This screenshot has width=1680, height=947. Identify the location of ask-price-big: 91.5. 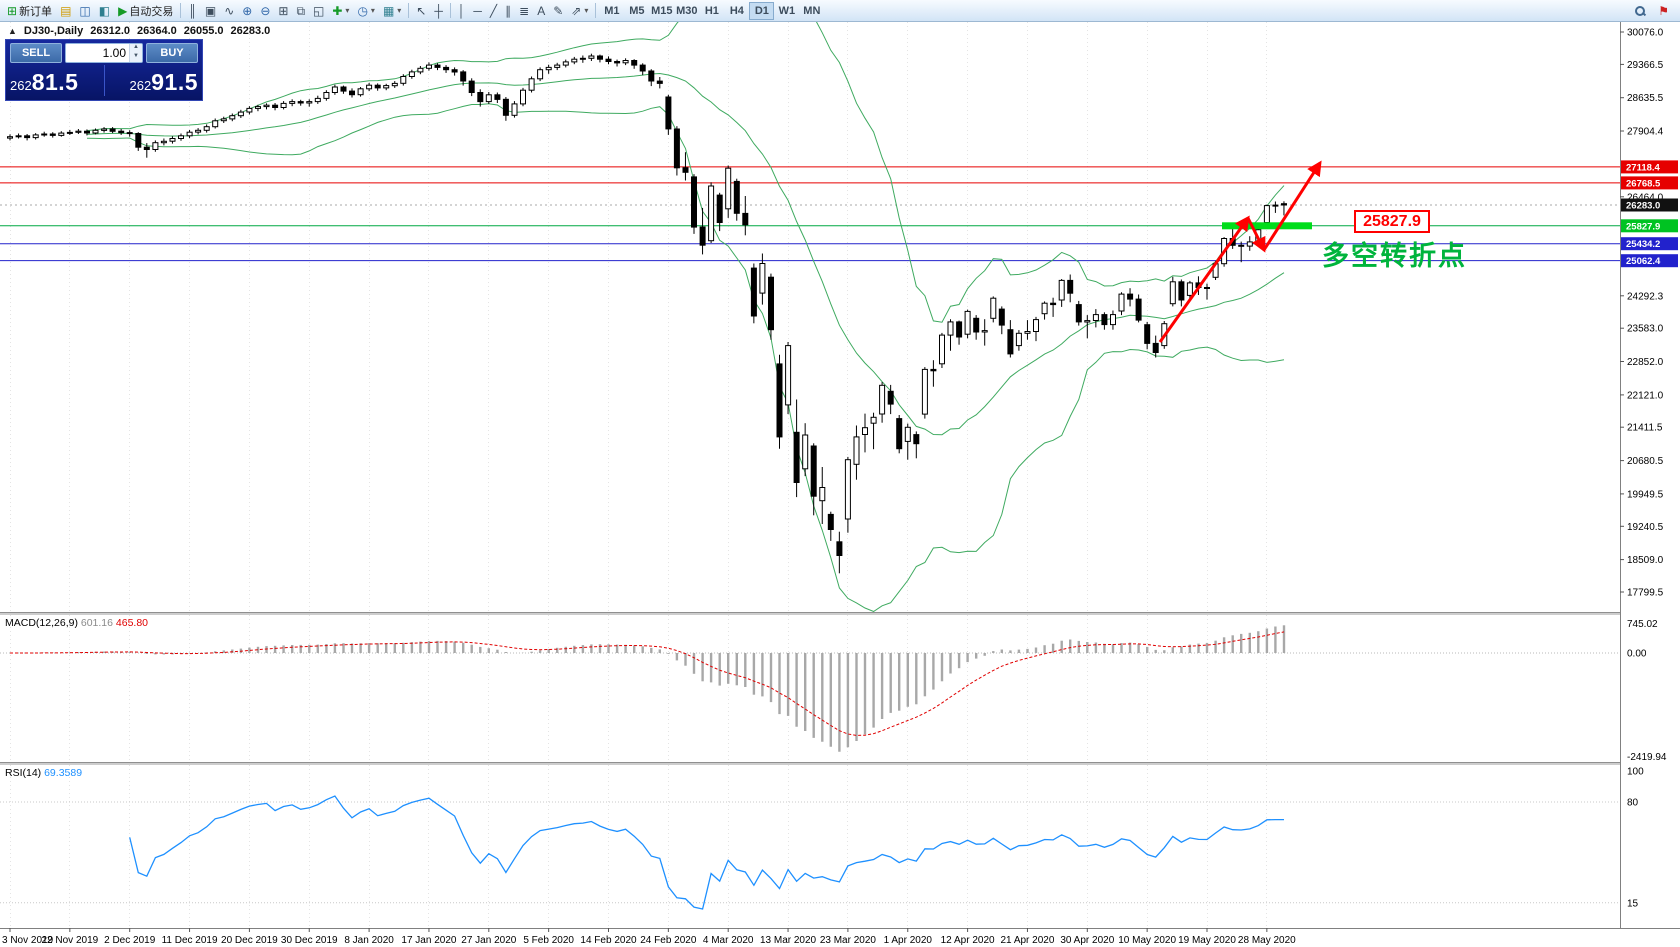
(174, 82).